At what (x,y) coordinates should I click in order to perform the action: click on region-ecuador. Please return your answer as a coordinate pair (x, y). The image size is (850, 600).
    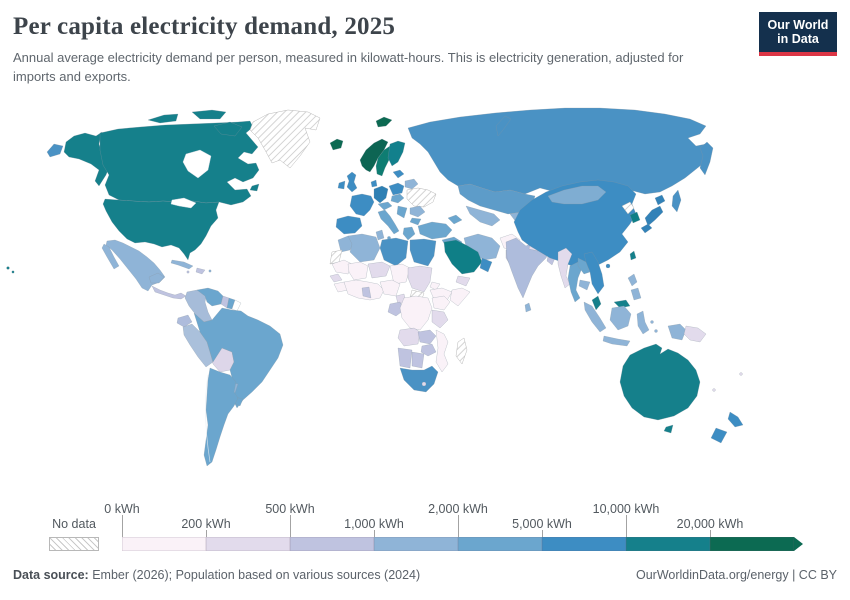
    Looking at the image, I should click on (184, 321).